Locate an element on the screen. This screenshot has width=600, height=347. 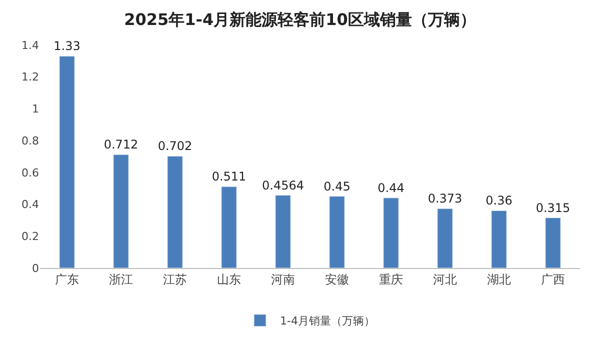
data-label: 0.373 is located at coordinates (445, 199).